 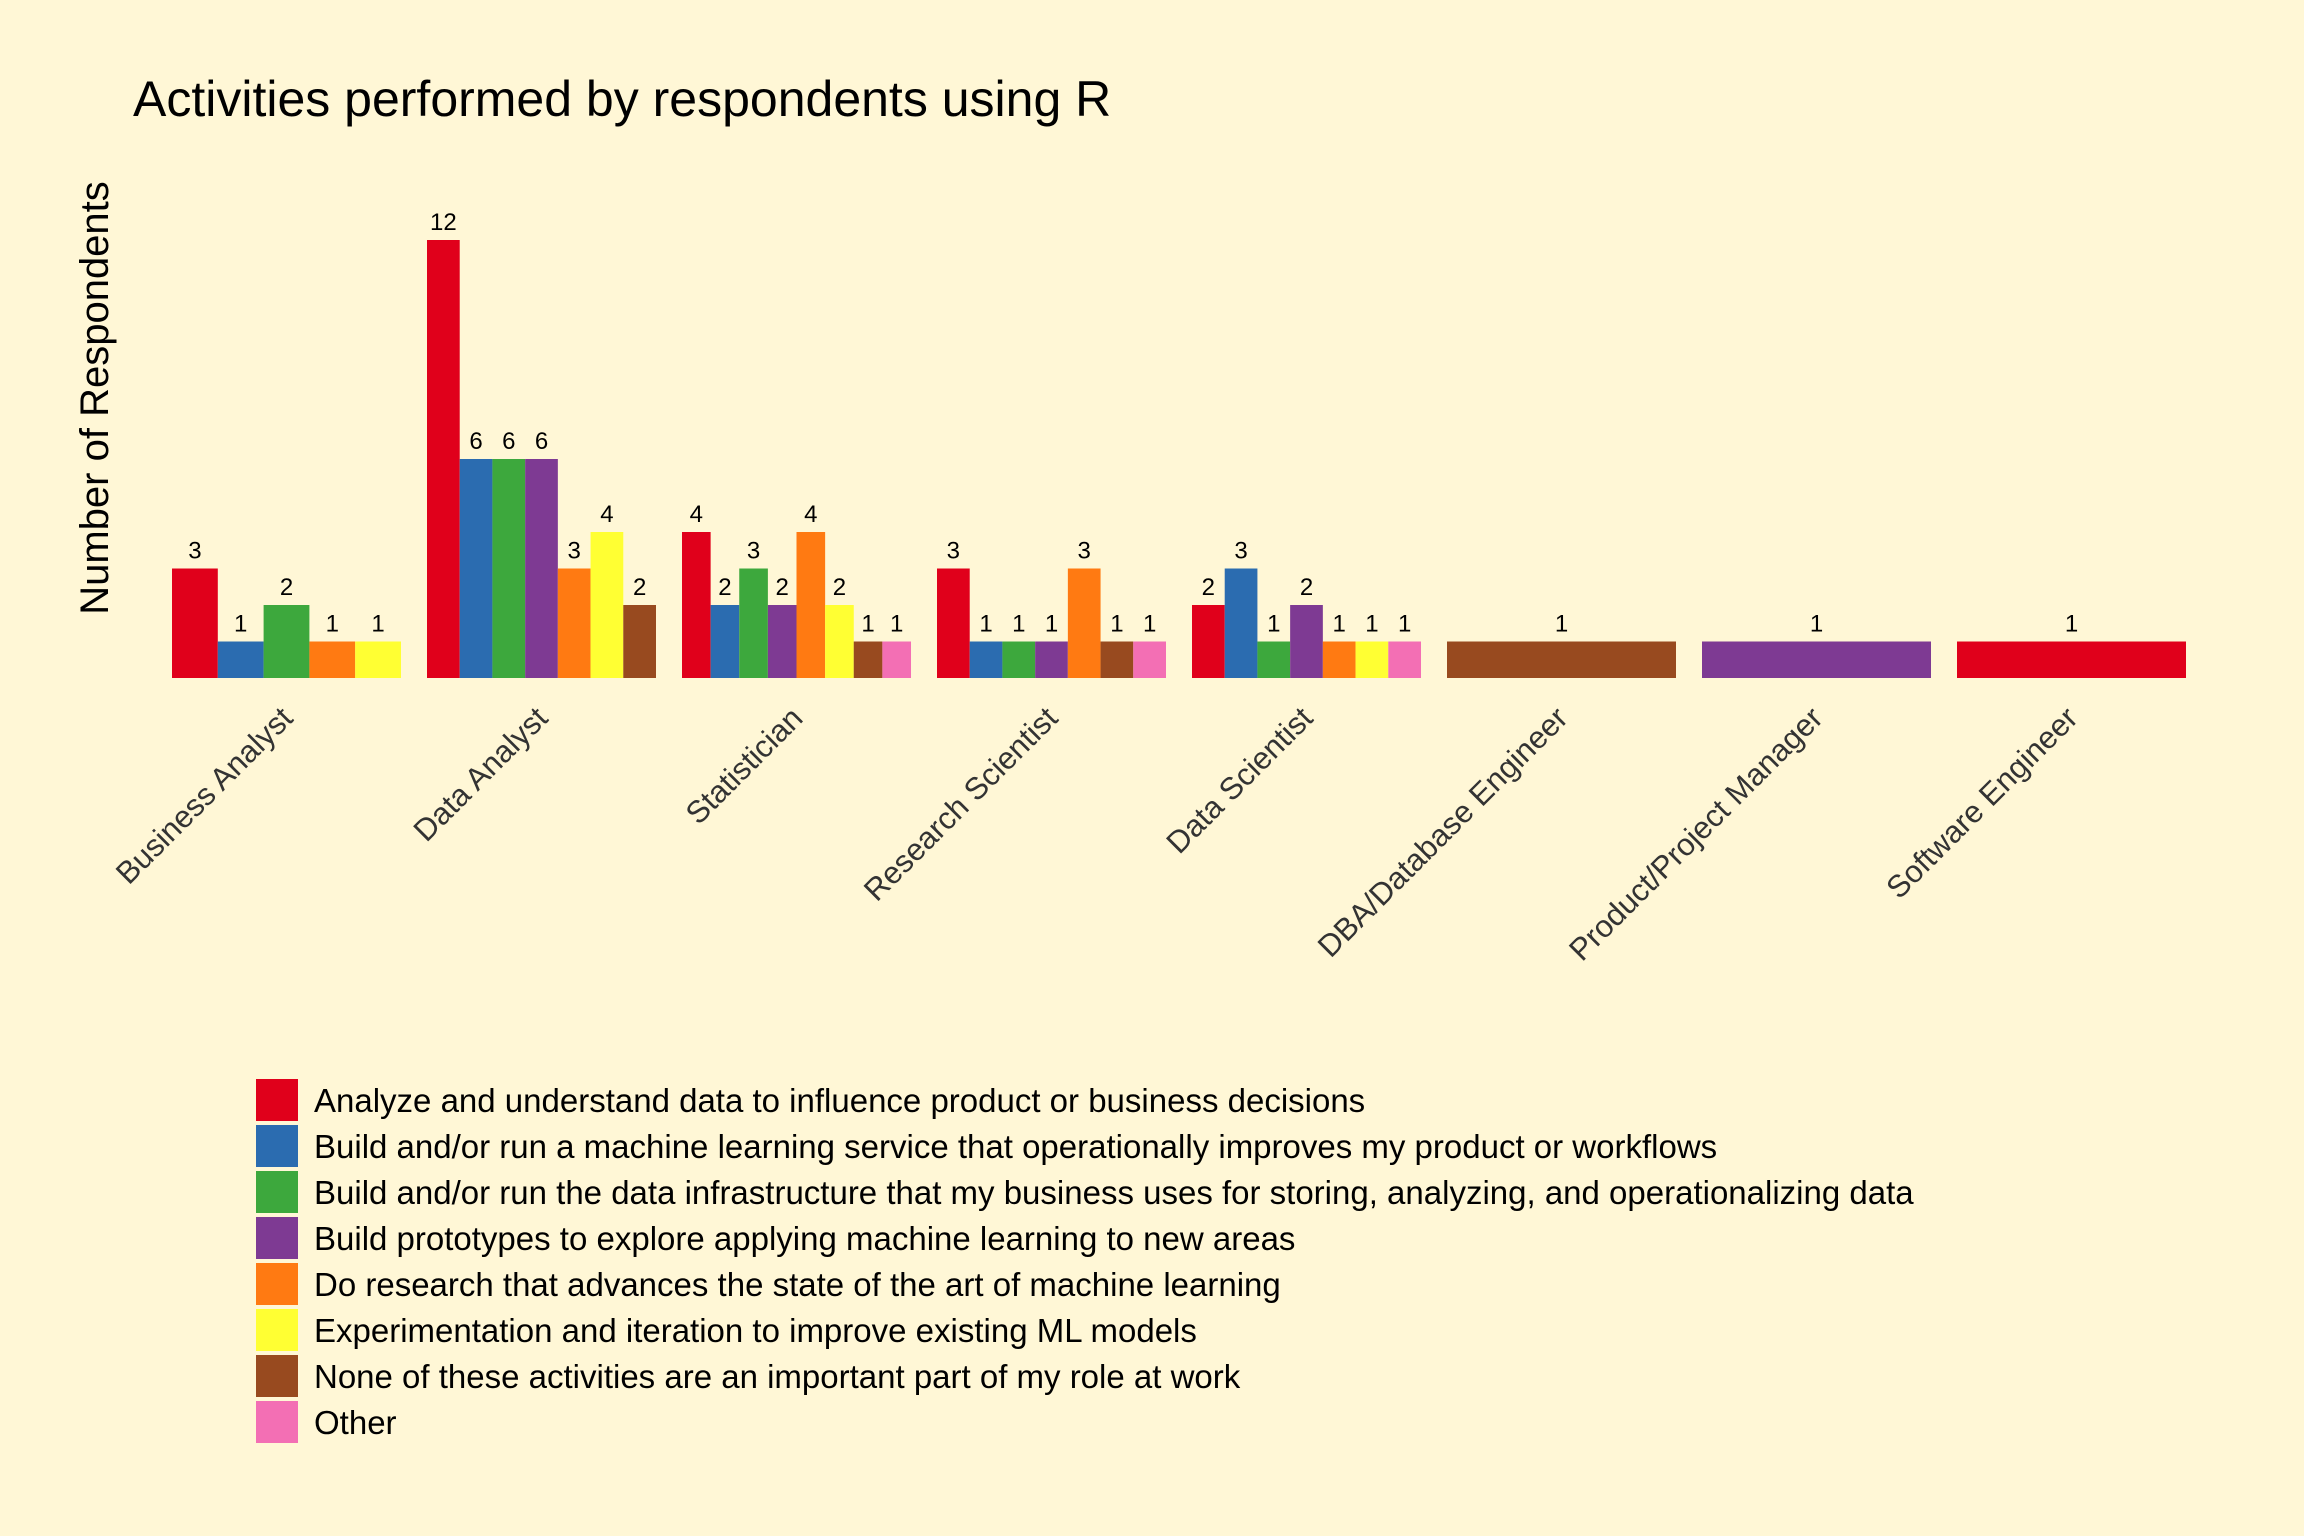 I want to click on data-label-statistician-series-1: 4, so click(x=696, y=514).